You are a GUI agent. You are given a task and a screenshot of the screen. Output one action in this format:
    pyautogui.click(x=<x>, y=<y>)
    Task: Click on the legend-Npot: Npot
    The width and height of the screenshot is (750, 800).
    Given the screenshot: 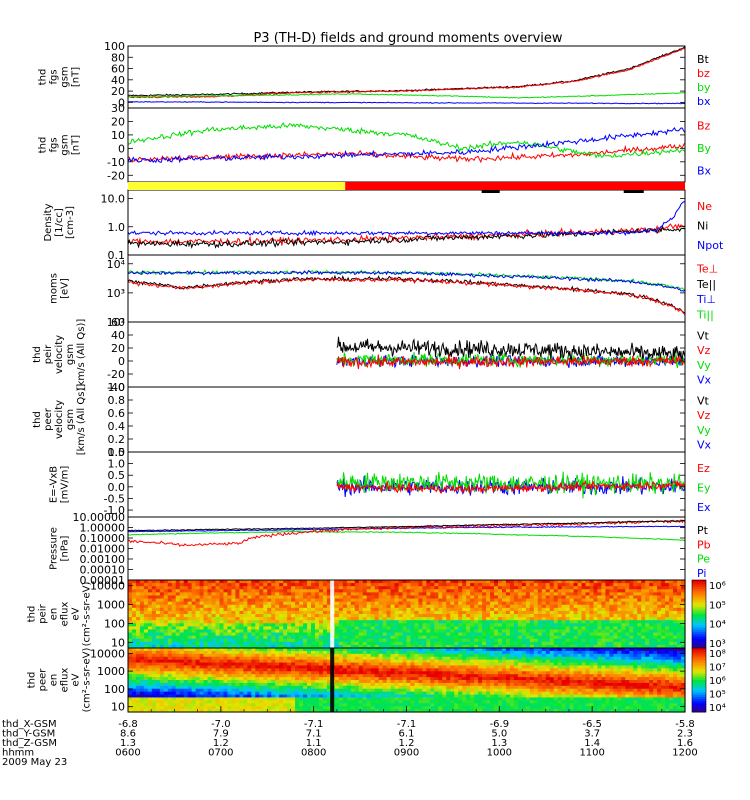 What is the action you would take?
    pyautogui.click(x=710, y=245)
    